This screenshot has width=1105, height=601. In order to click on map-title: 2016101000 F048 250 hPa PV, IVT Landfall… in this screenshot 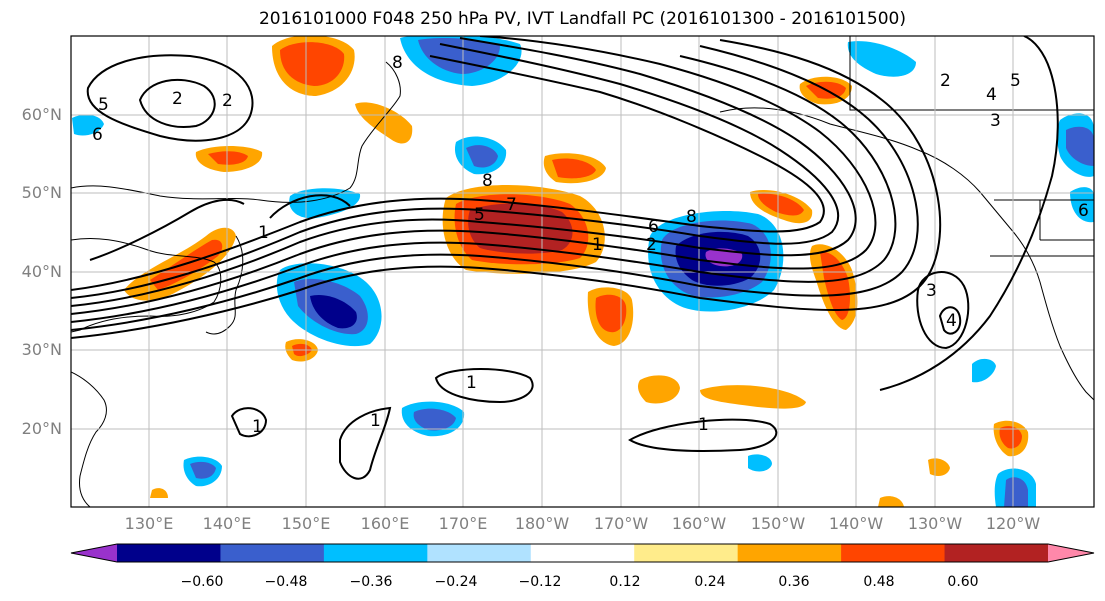, I will do `click(582, 19)`.